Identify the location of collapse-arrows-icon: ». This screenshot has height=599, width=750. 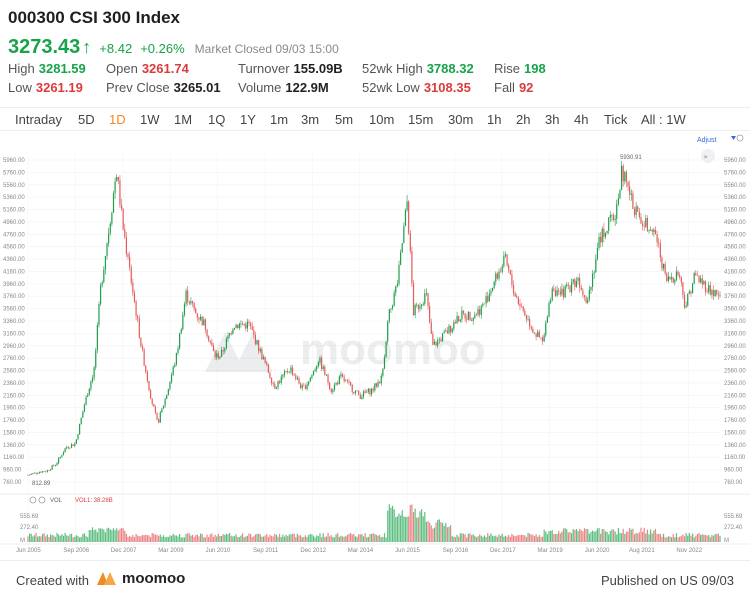
(708, 156).